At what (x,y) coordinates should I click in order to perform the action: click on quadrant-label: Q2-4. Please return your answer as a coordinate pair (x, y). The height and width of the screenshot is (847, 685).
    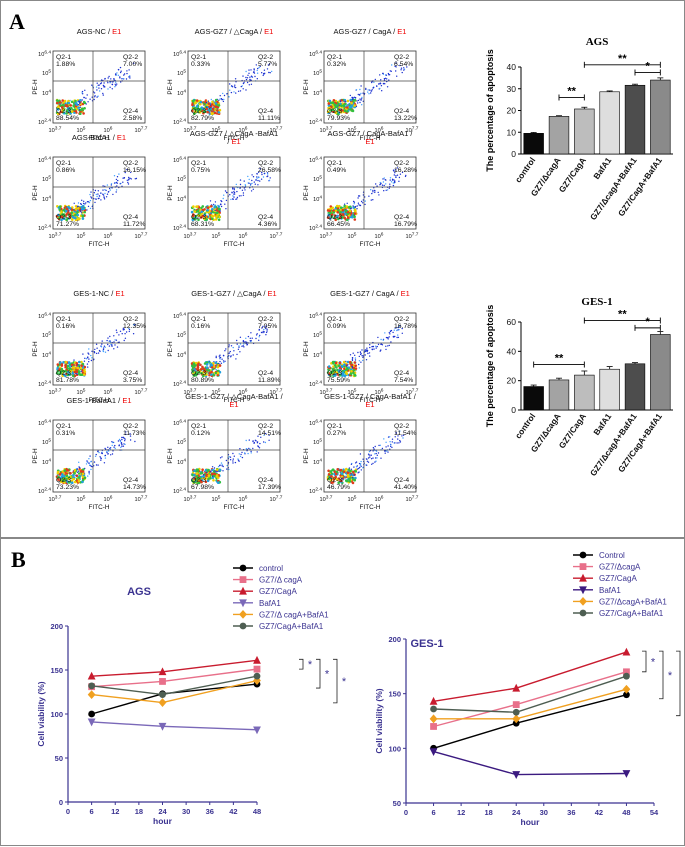
    Looking at the image, I should click on (265, 111).